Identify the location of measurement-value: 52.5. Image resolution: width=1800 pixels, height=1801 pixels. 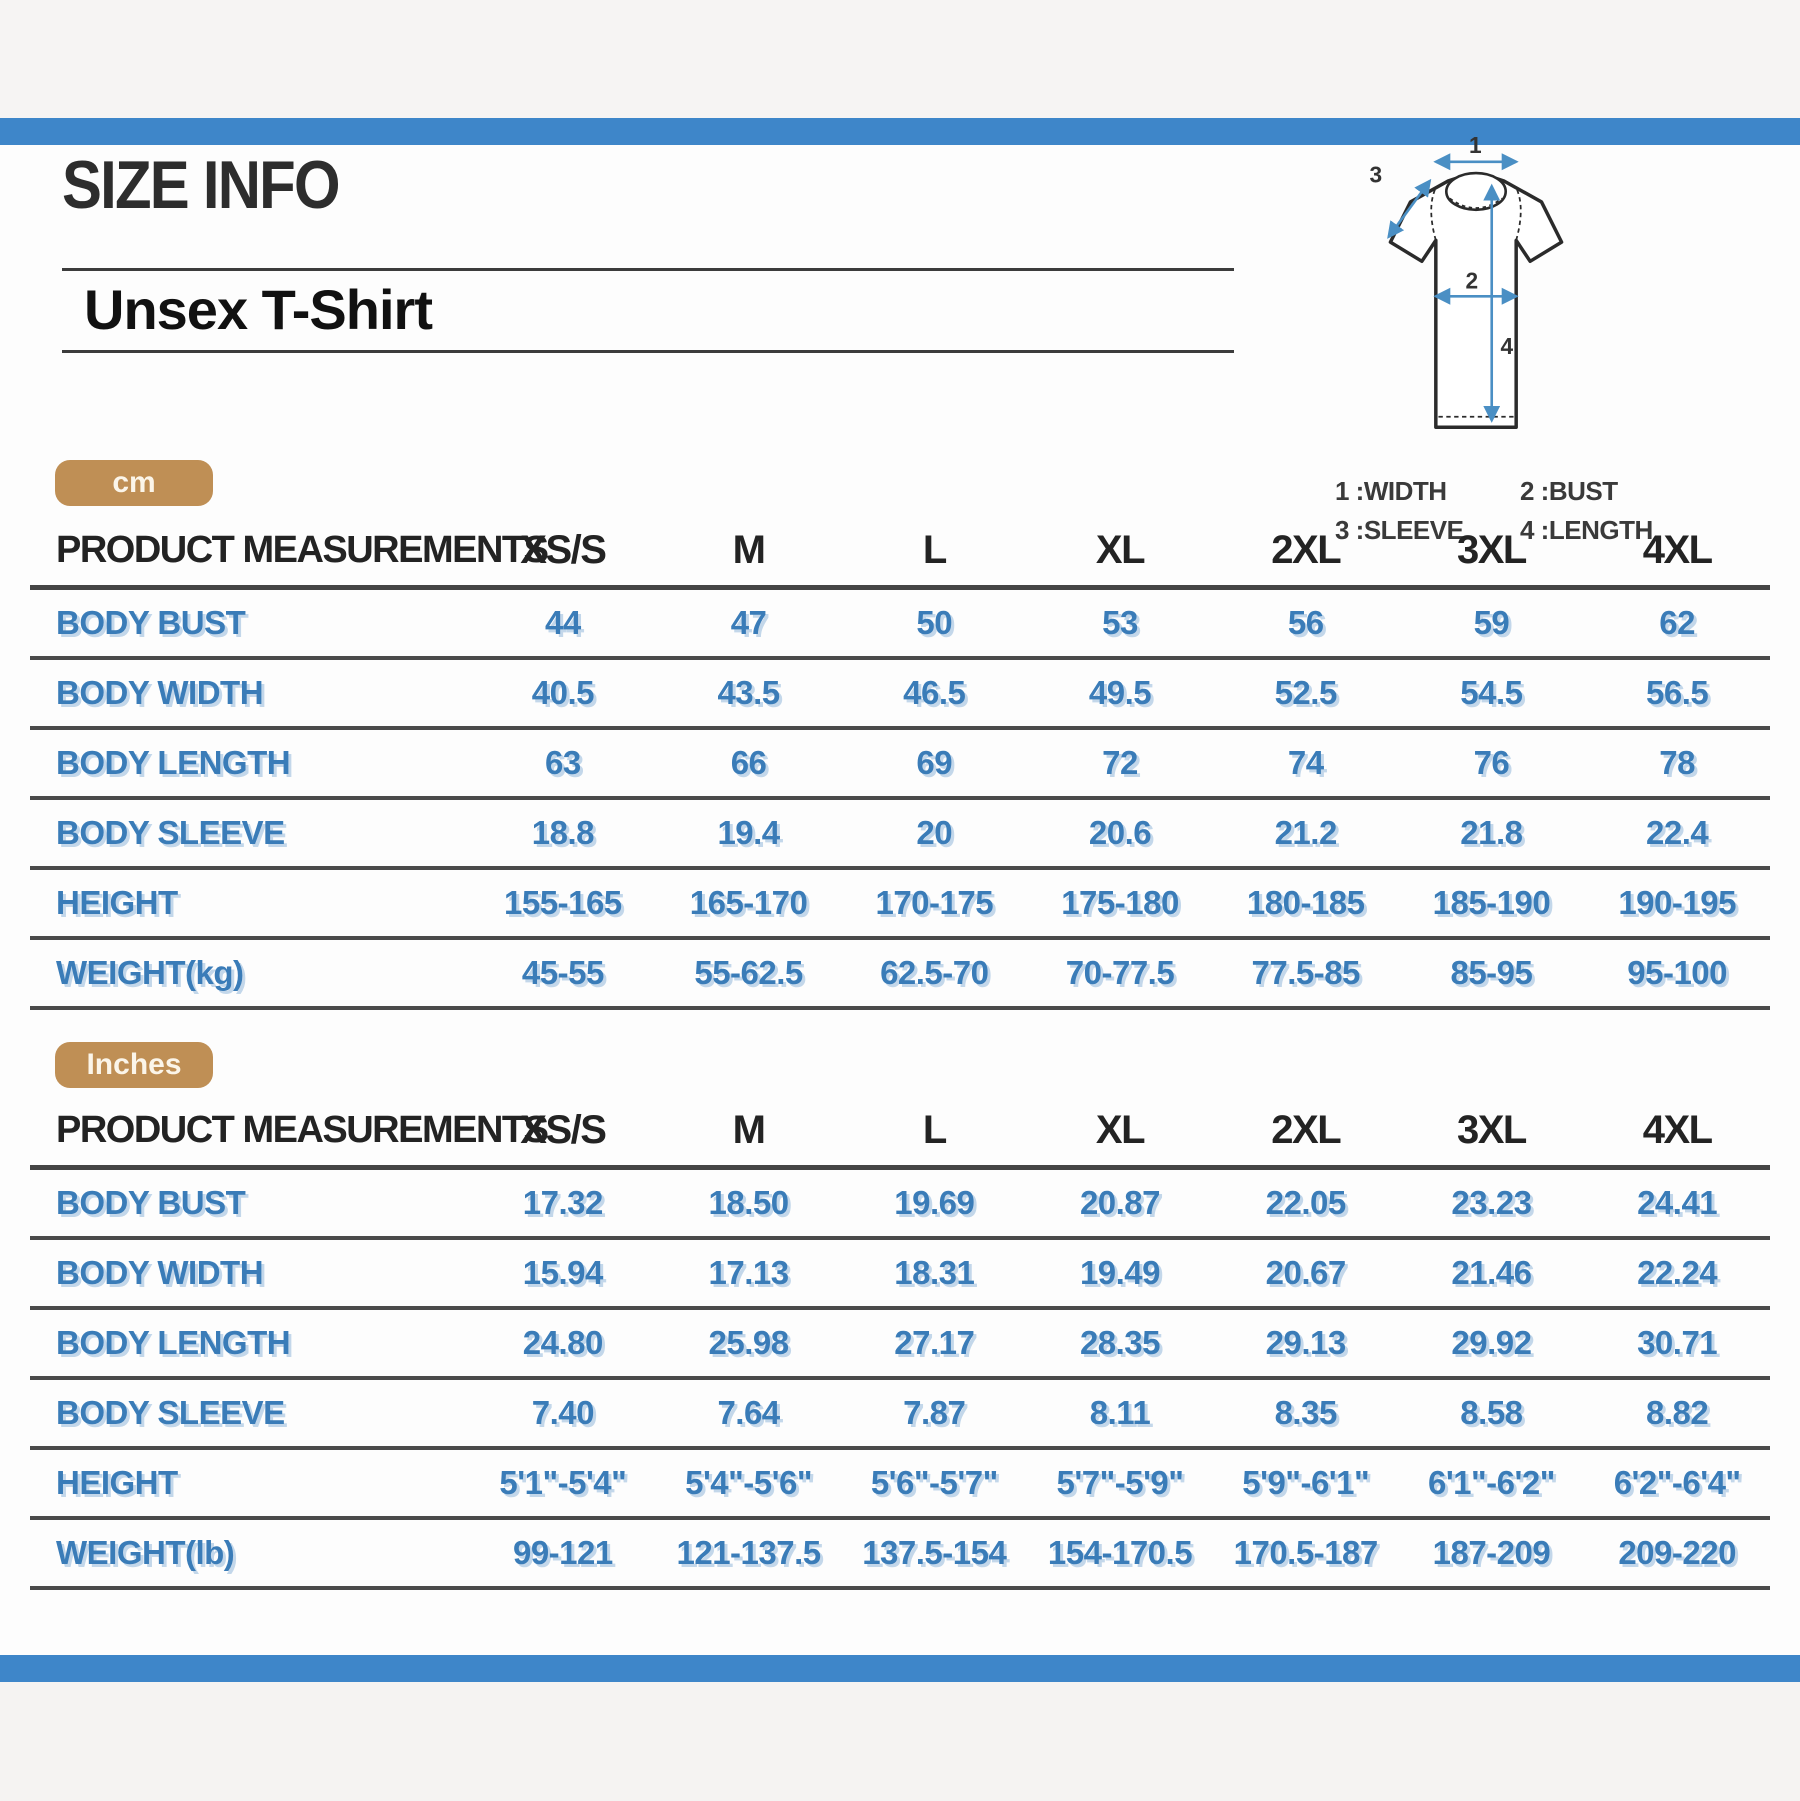
(1306, 692).